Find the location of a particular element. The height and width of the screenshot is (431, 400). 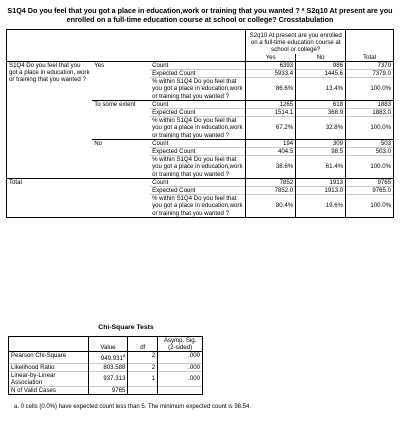

chi-header-sig: Asymp. Sig. (2-sided) is located at coordinates (180, 344).